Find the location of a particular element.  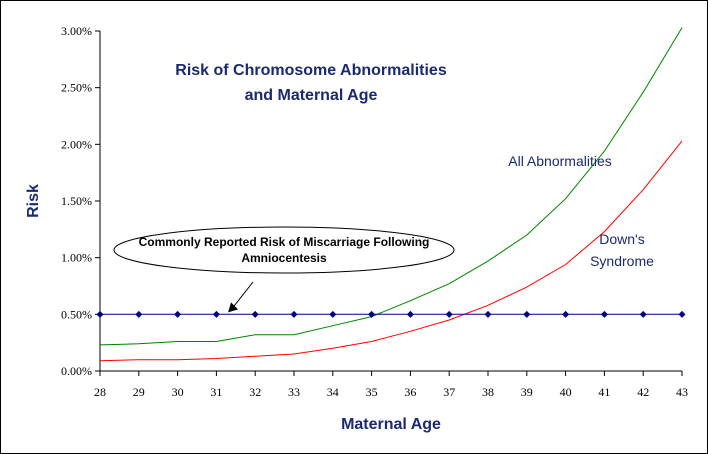

x-tick-label: 43 is located at coordinates (682, 392).